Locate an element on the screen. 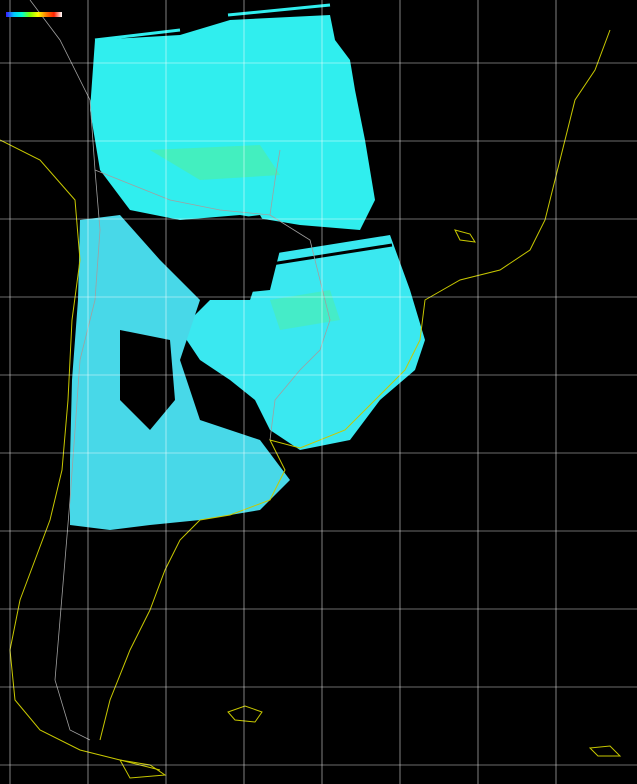  falkland-islands is located at coordinates (245, 714).